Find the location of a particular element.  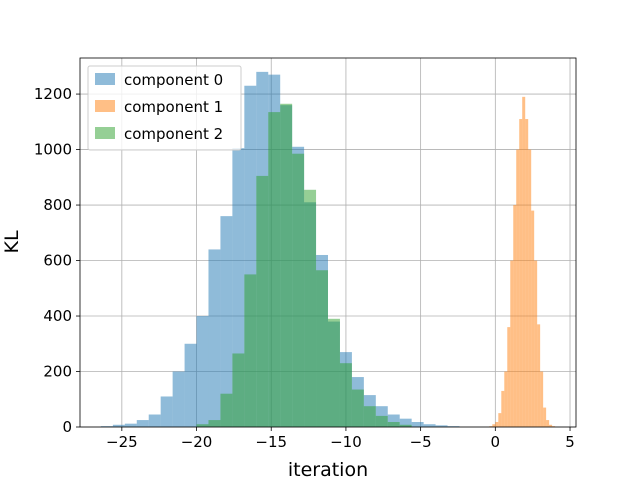

legend-frame is located at coordinates (164, 108).